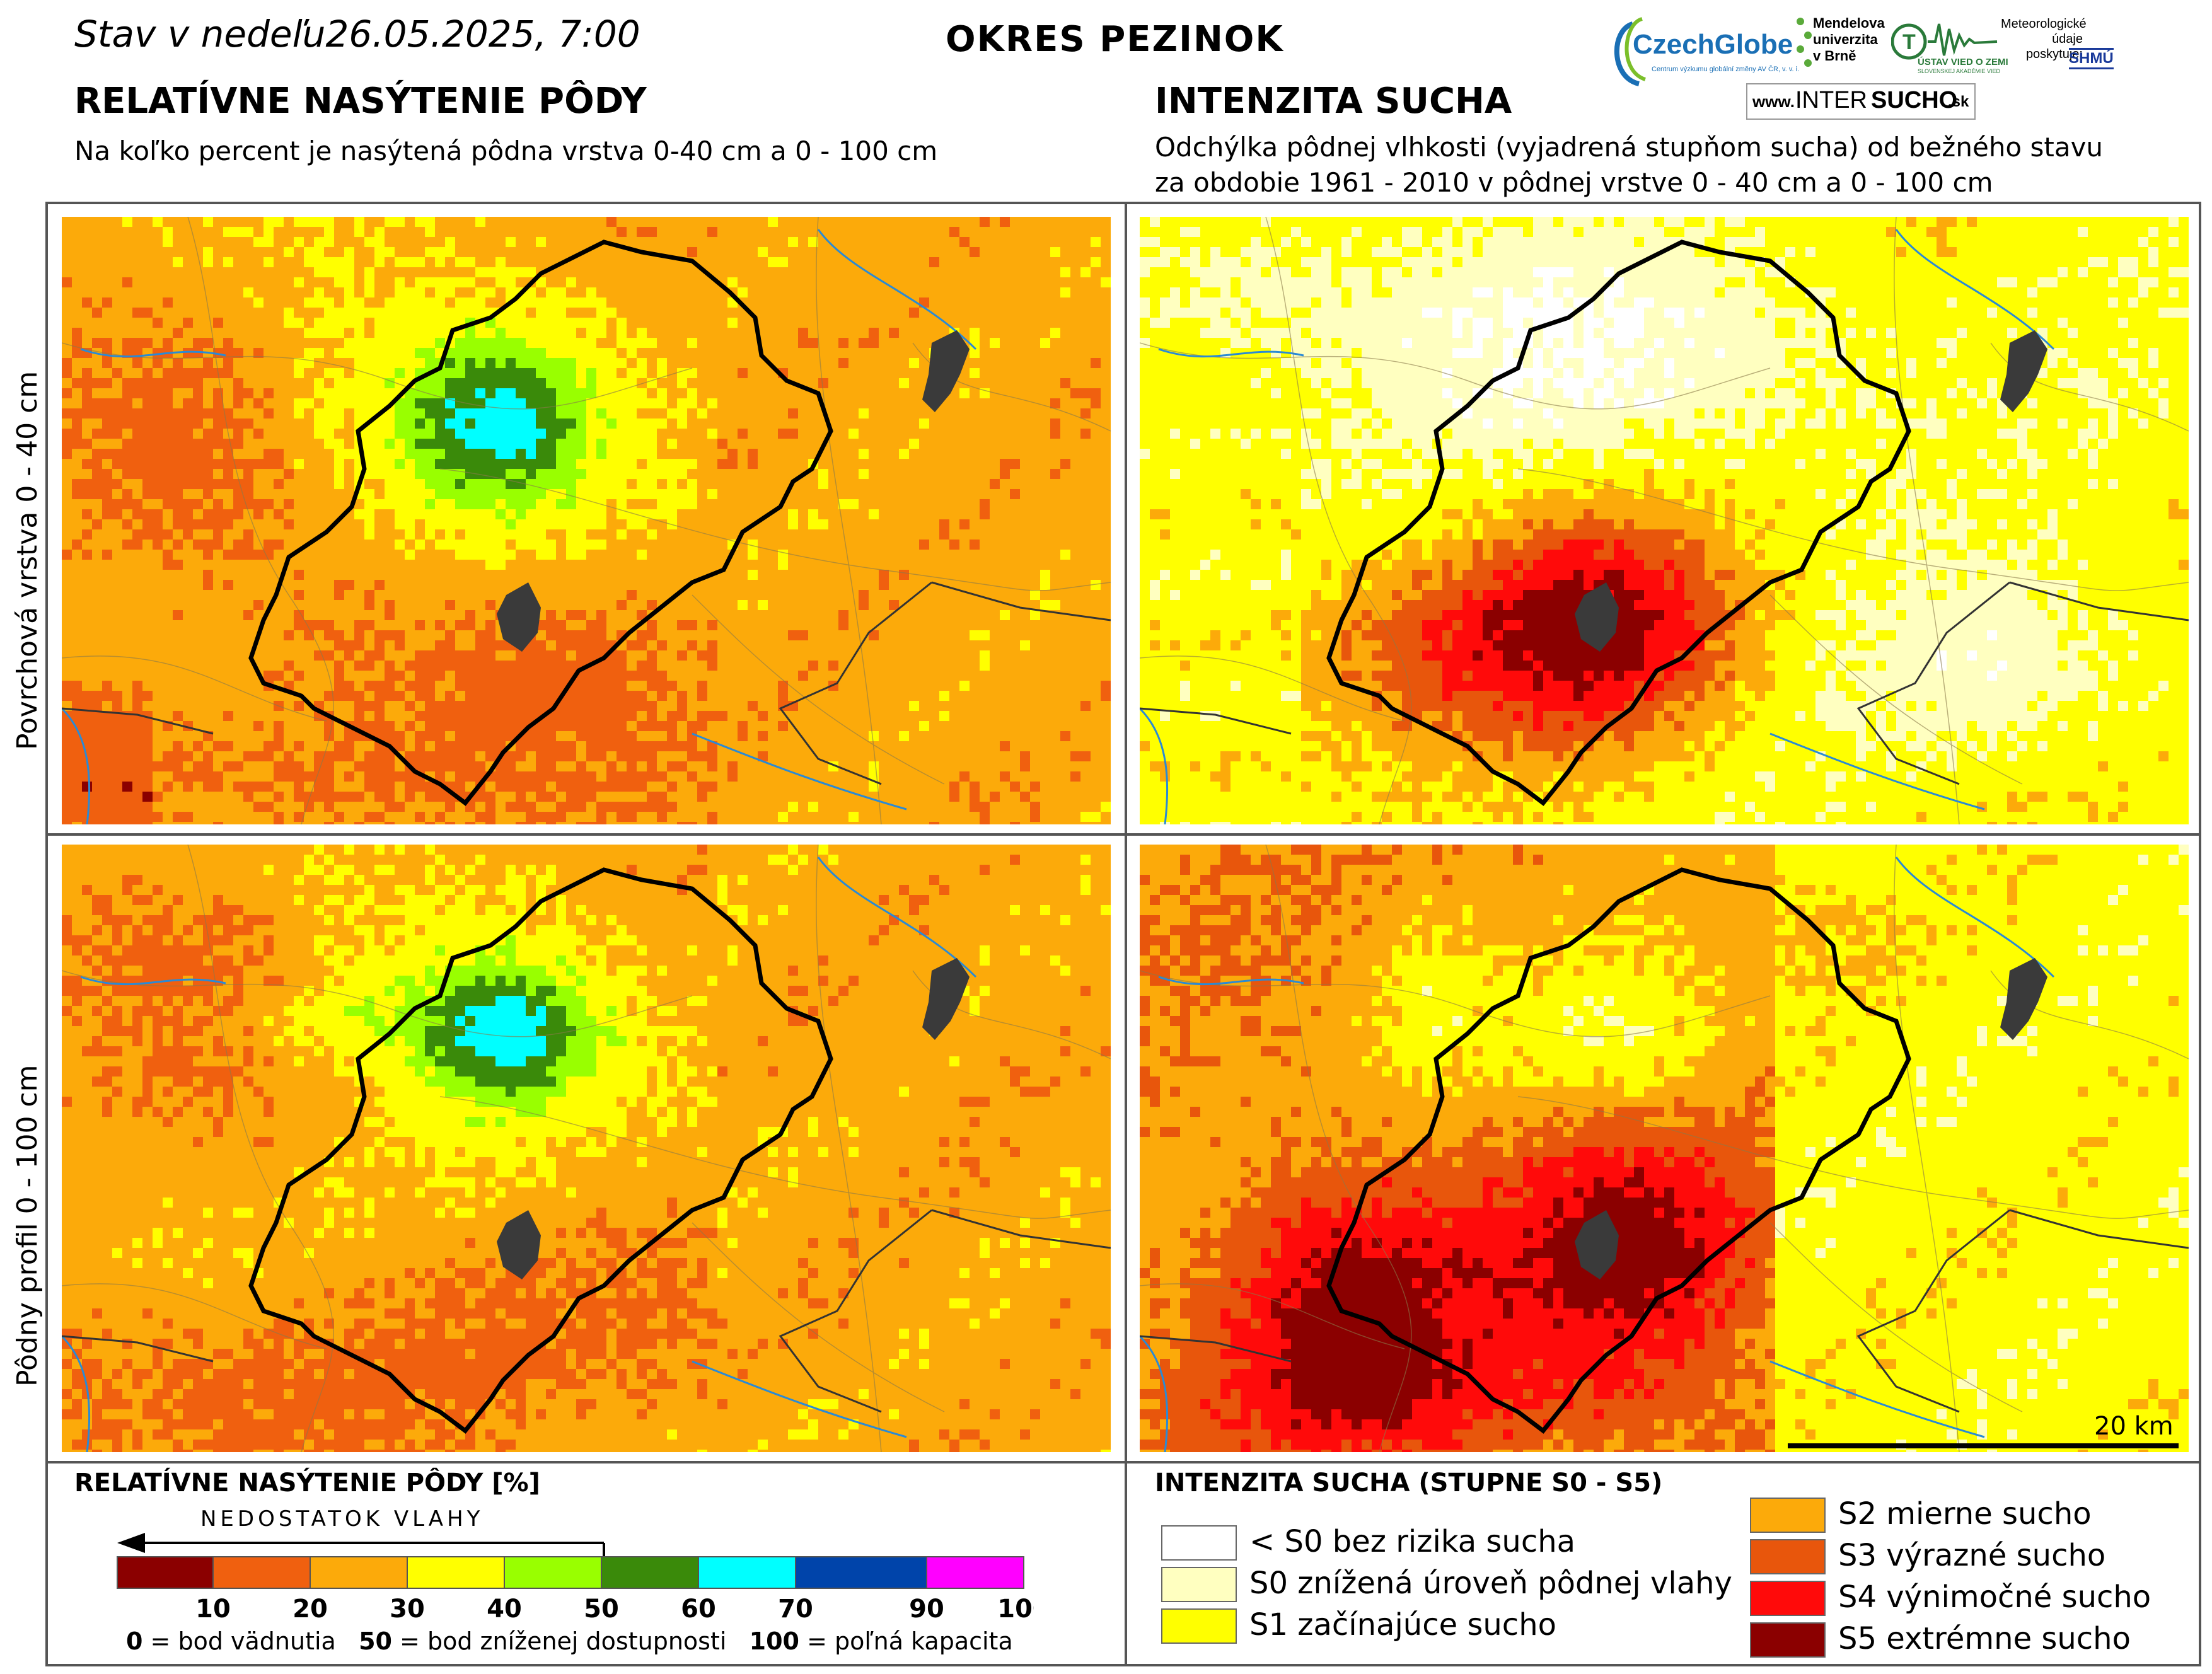 The height and width of the screenshot is (1674, 2212). Describe the element at coordinates (2042, 39) in the screenshot. I see `meteo-line2: údaje` at that location.